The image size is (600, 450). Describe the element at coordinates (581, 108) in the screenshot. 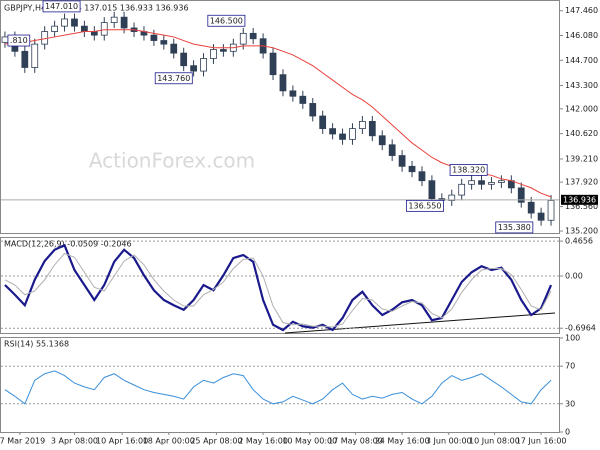

I see `y-tick-label: 142.000` at that location.